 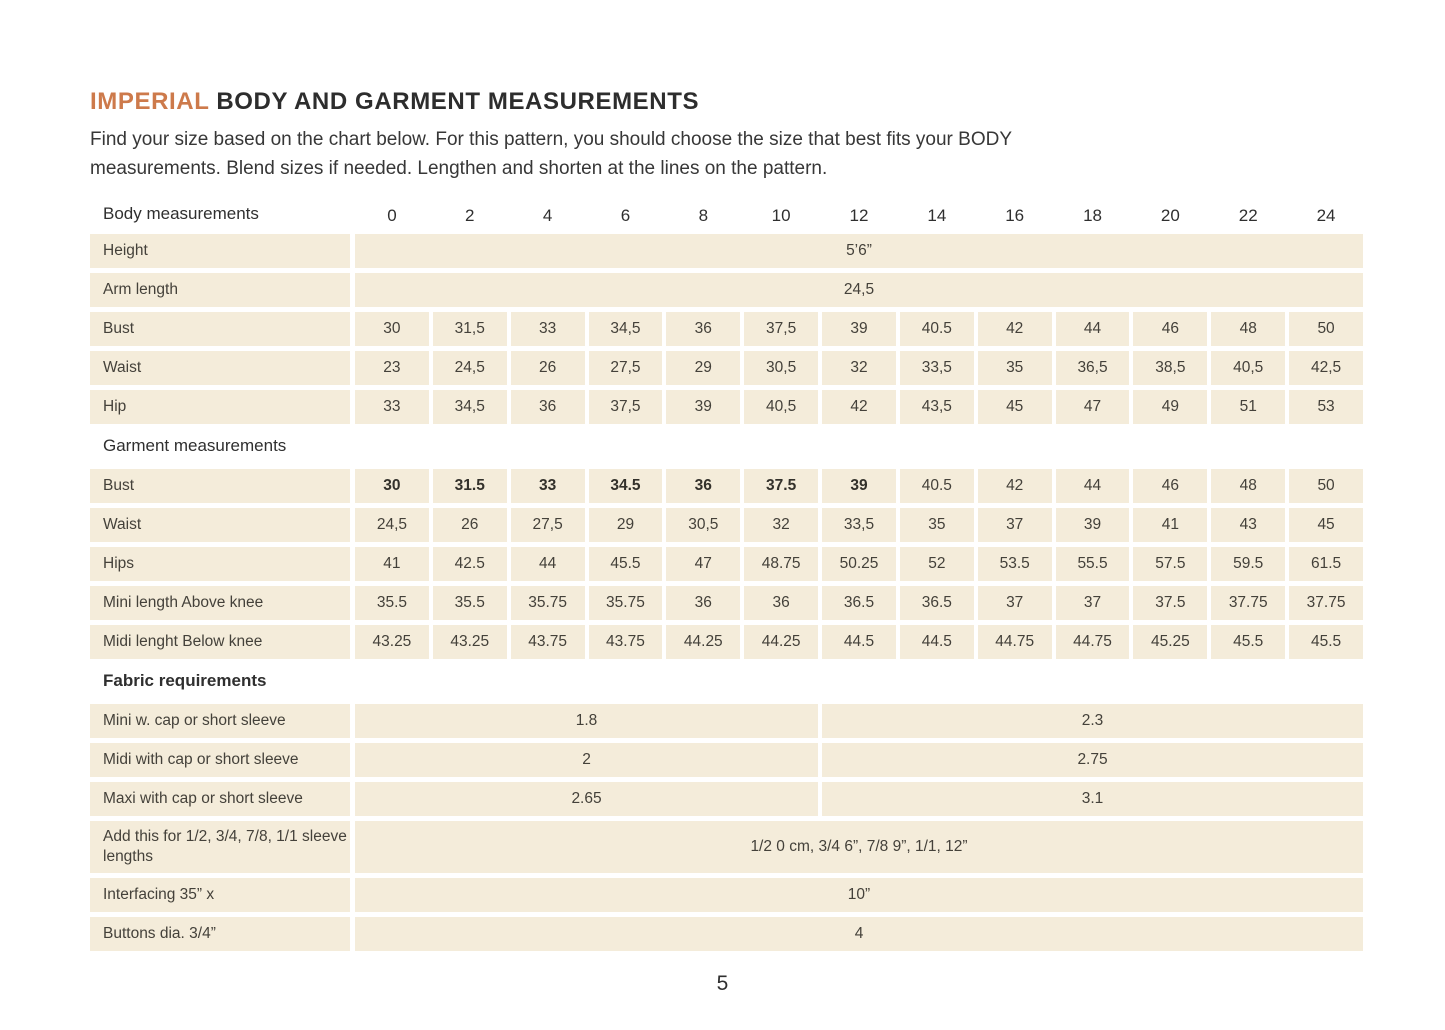 What do you see at coordinates (220, 328) in the screenshot?
I see `row-label: Bust` at bounding box center [220, 328].